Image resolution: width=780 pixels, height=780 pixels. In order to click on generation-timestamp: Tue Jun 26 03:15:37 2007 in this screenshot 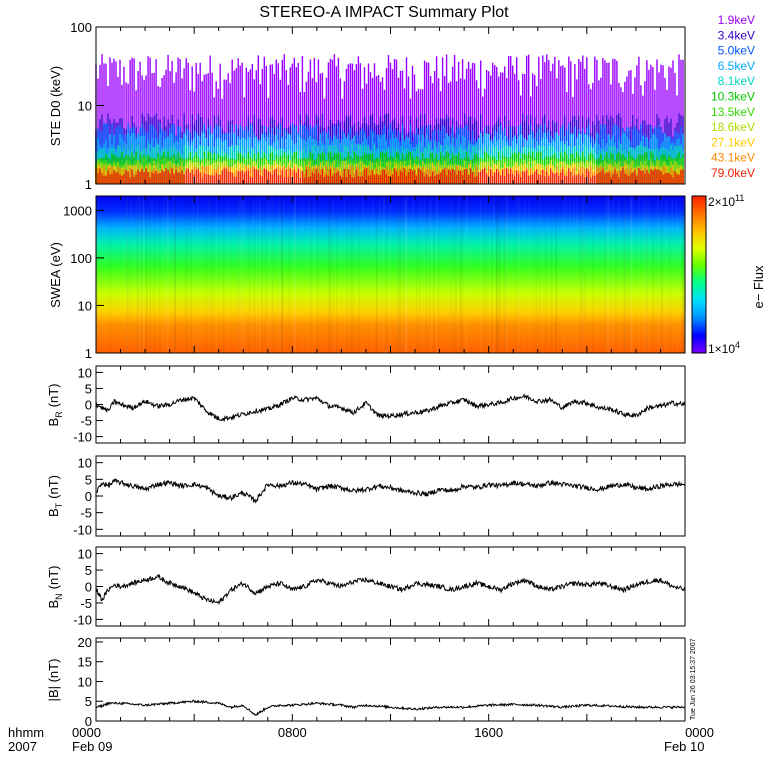, I will do `click(693, 679)`.